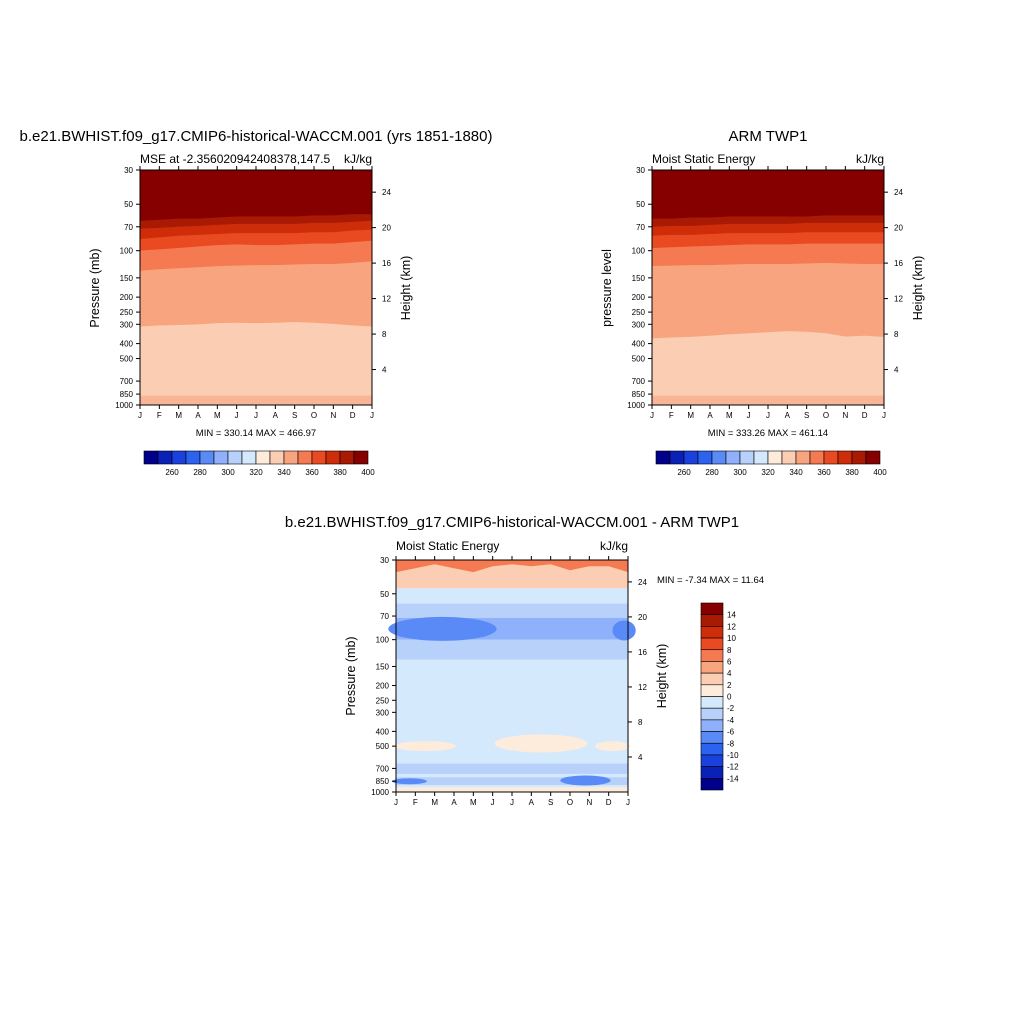 The image size is (1024, 1029). I want to click on colorbar-label: -6, so click(731, 732).